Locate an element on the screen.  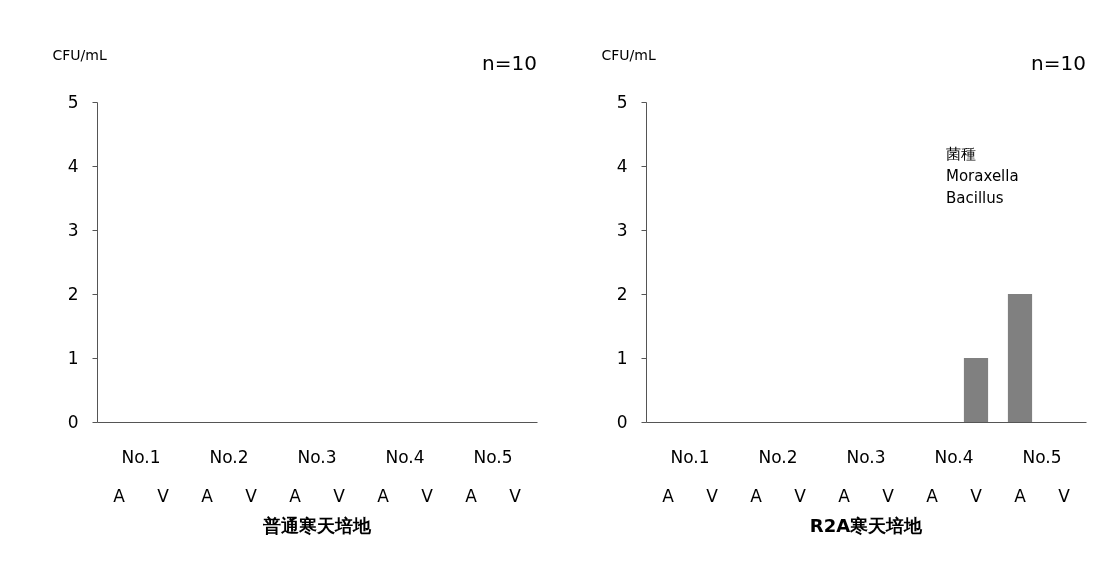
annotation: 菌種 is located at coordinates (961, 153).